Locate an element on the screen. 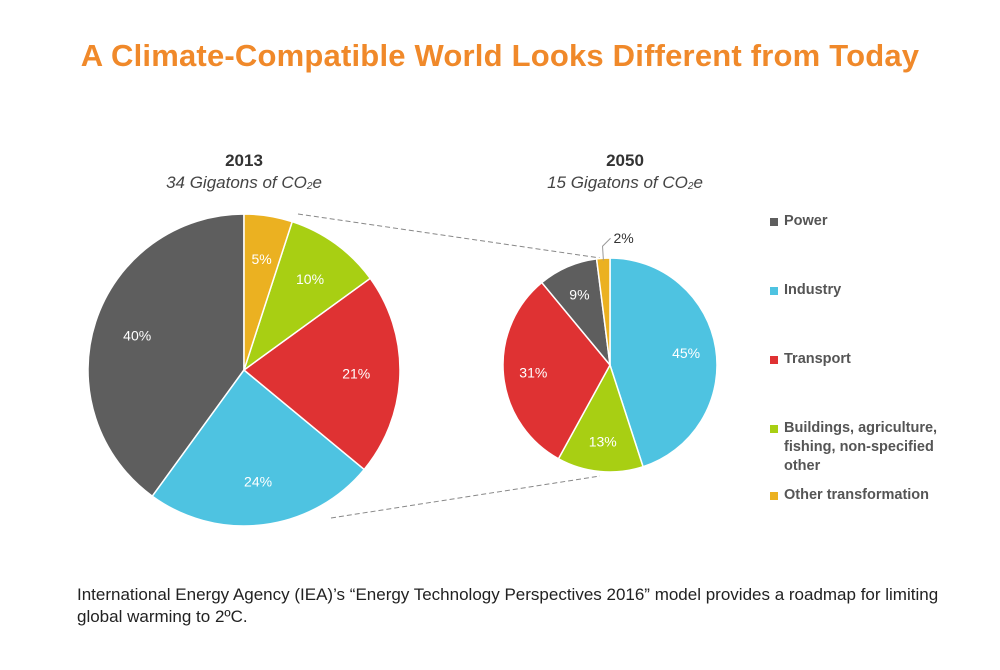  legend-swatch-industry is located at coordinates (774, 291).